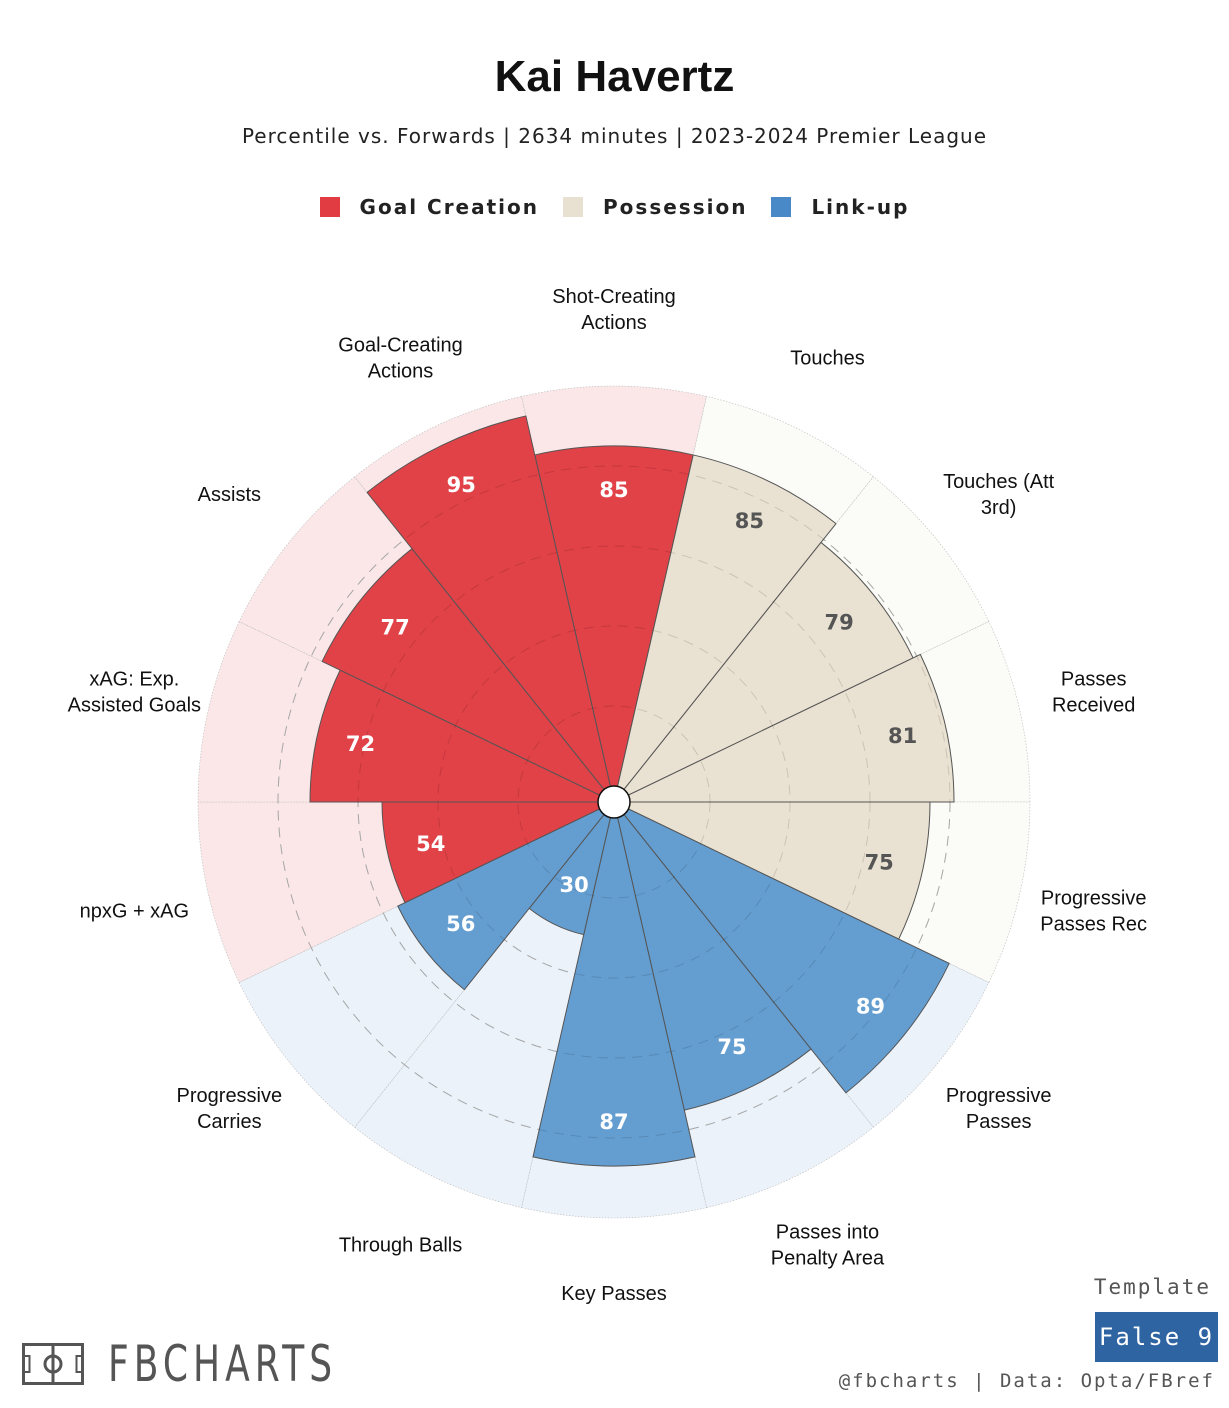 This screenshot has height=1408, width=1229. Describe the element at coordinates (870, 1007) in the screenshot. I see `value-label: 89` at that location.